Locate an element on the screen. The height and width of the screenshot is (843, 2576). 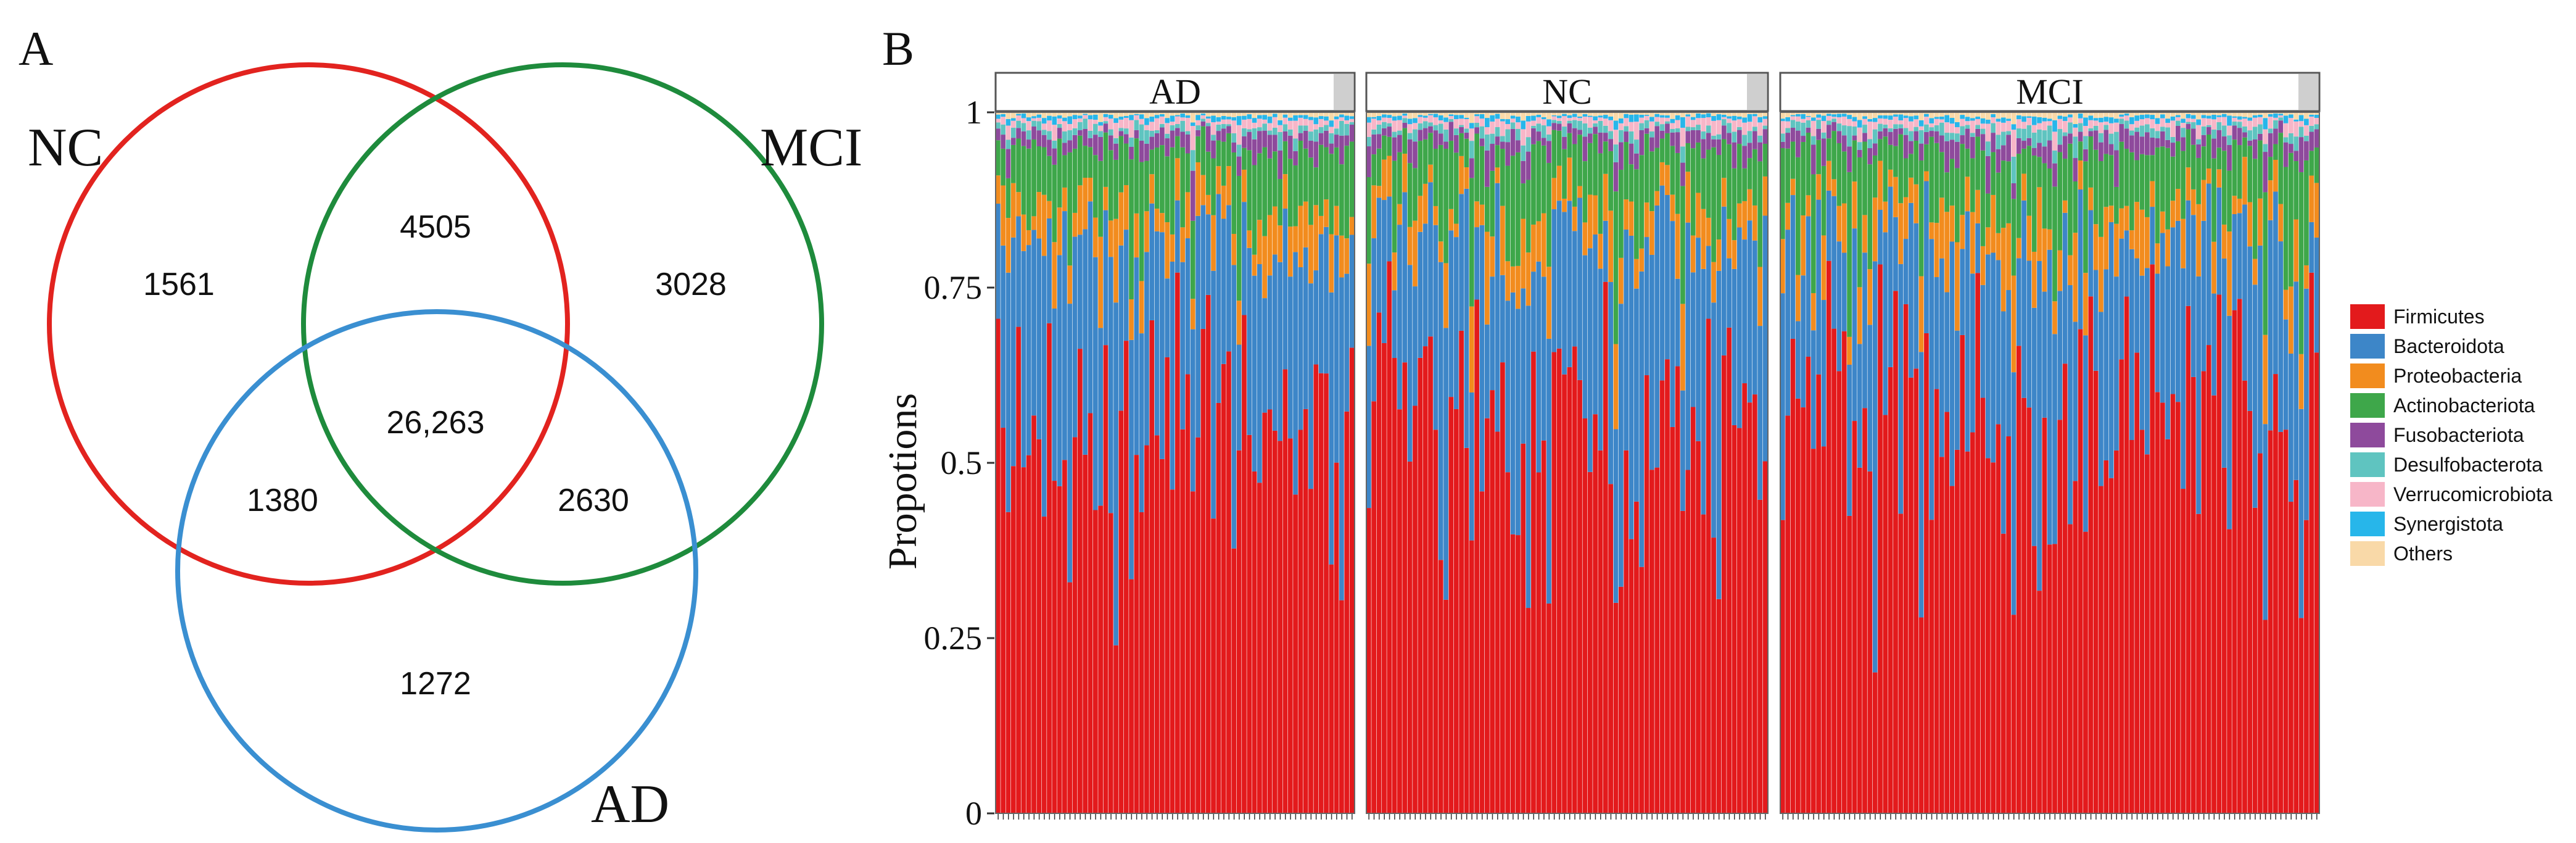
facet-strip is located at coordinates (1175, 92).